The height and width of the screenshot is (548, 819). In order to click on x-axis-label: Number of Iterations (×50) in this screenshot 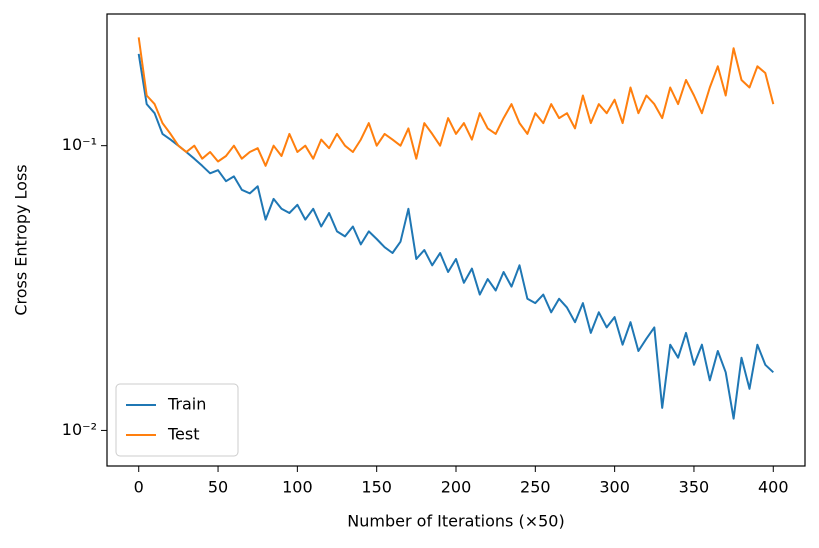, I will do `click(455, 521)`.